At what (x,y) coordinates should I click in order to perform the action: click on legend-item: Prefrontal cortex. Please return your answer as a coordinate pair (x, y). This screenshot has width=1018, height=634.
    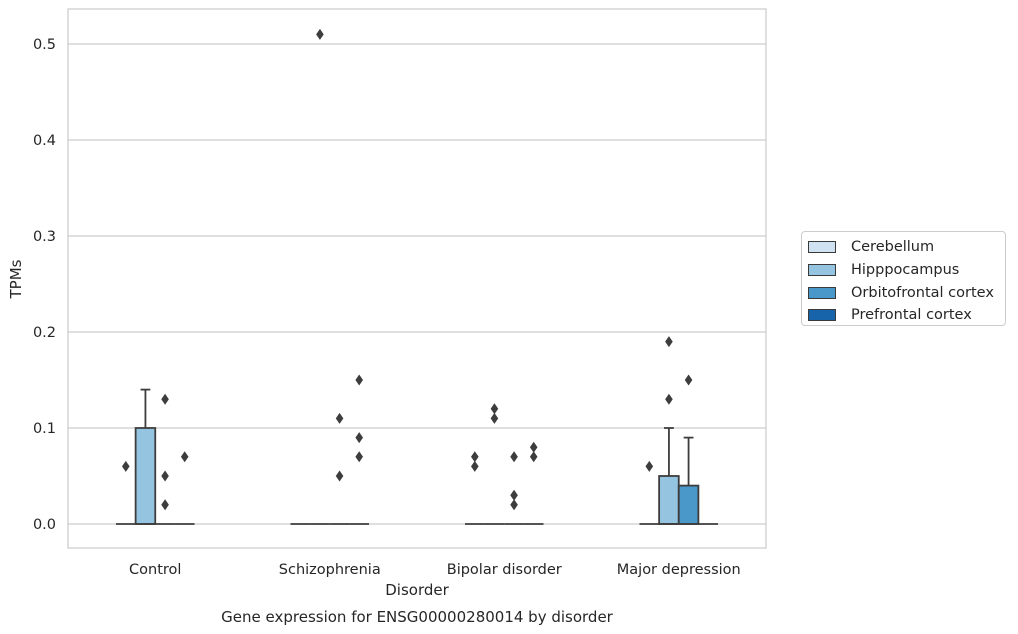
    Looking at the image, I should click on (906, 315).